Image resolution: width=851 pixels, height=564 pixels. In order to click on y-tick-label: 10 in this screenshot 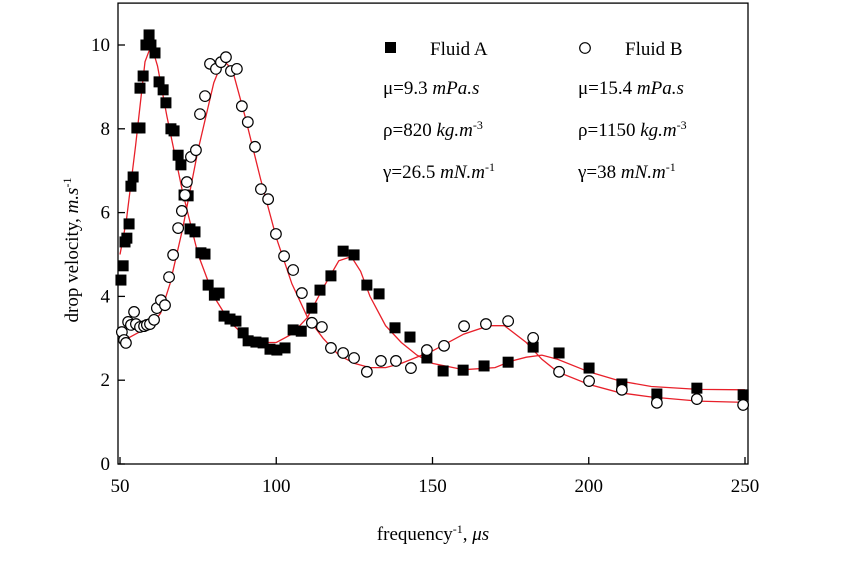, I will do `click(100, 45)`.